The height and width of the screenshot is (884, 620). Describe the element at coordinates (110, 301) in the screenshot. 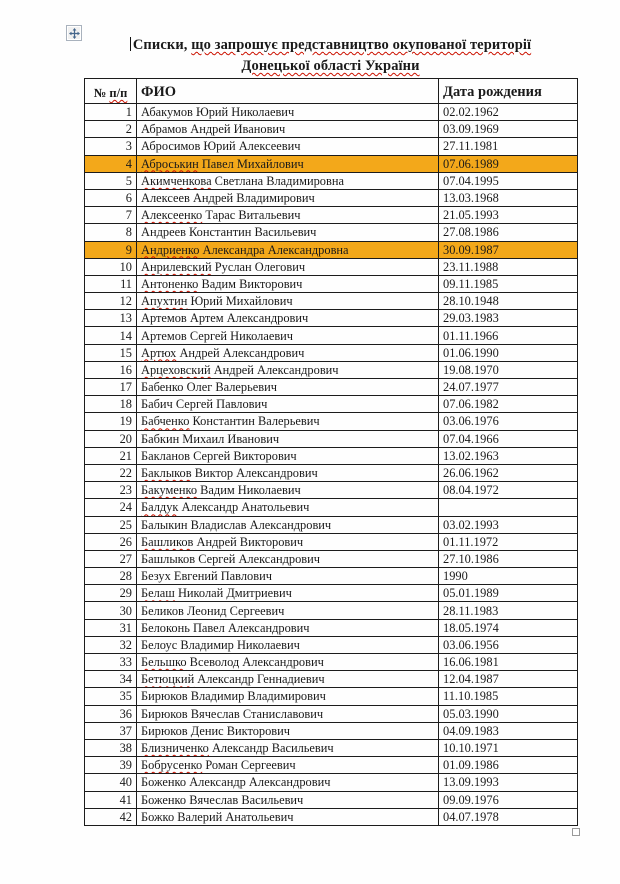

I see `row-number-cell: 12` at that location.